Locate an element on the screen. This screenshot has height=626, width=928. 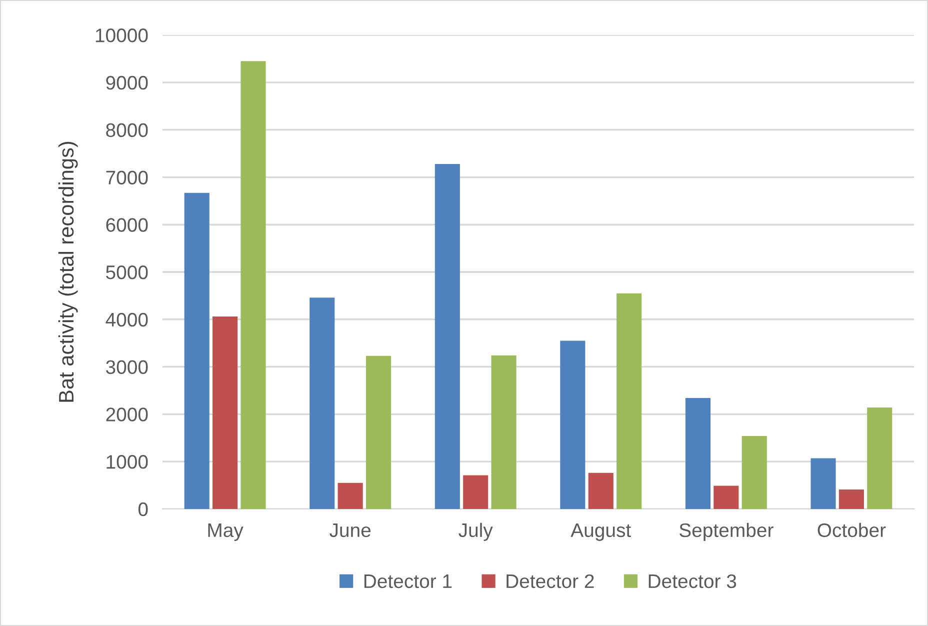
x-tick-label: May is located at coordinates (226, 532).